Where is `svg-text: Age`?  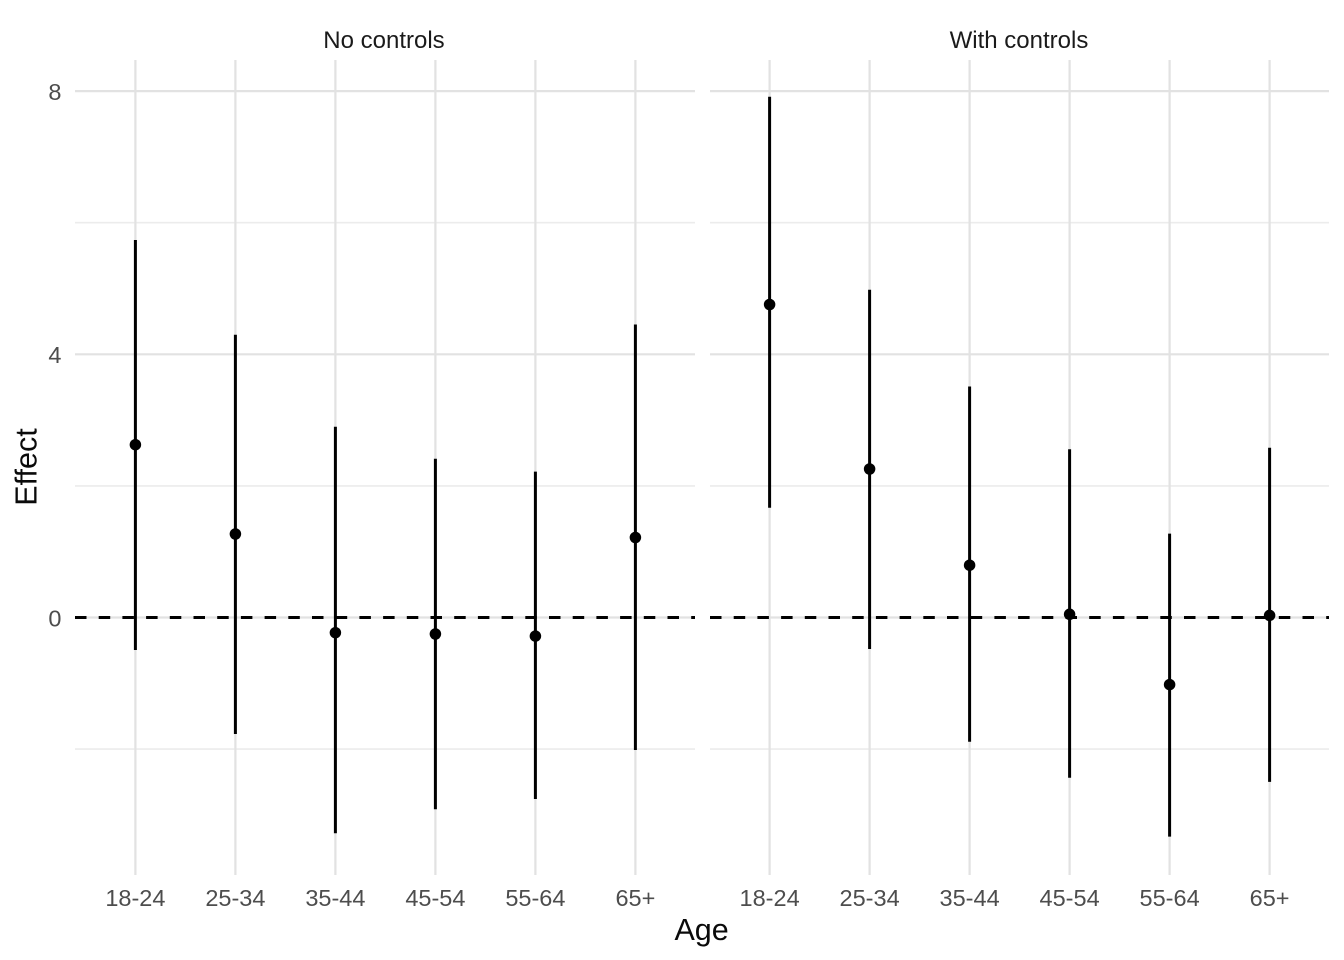 svg-text: Age is located at coordinates (701, 930).